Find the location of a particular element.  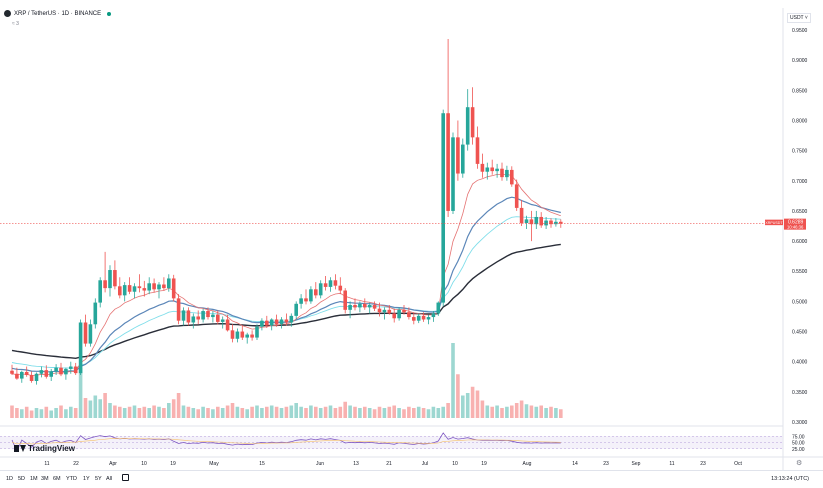

last-price-tag-bg is located at coordinates (795, 224).